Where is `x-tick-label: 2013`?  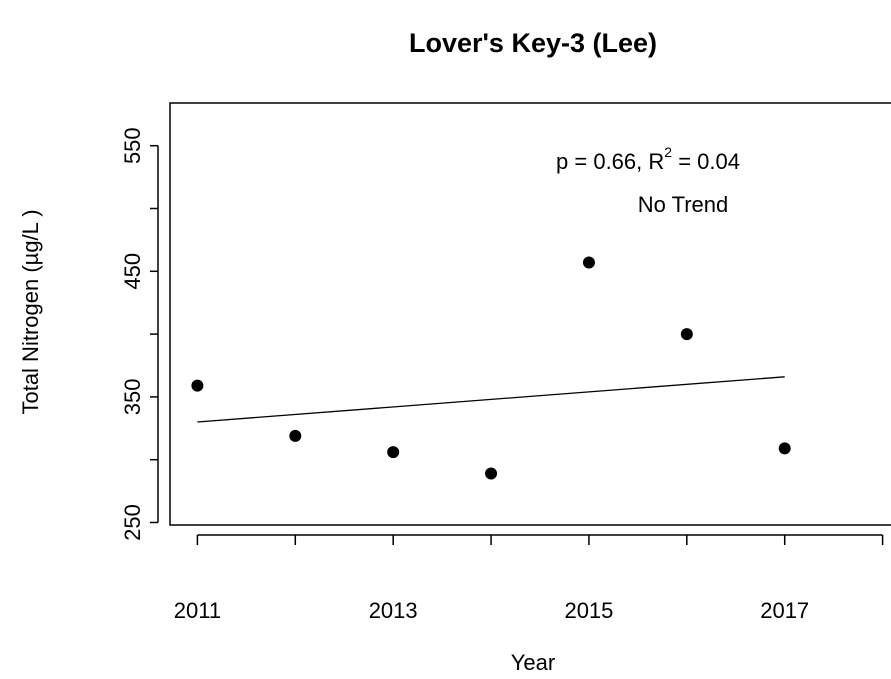
x-tick-label: 2013 is located at coordinates (393, 610).